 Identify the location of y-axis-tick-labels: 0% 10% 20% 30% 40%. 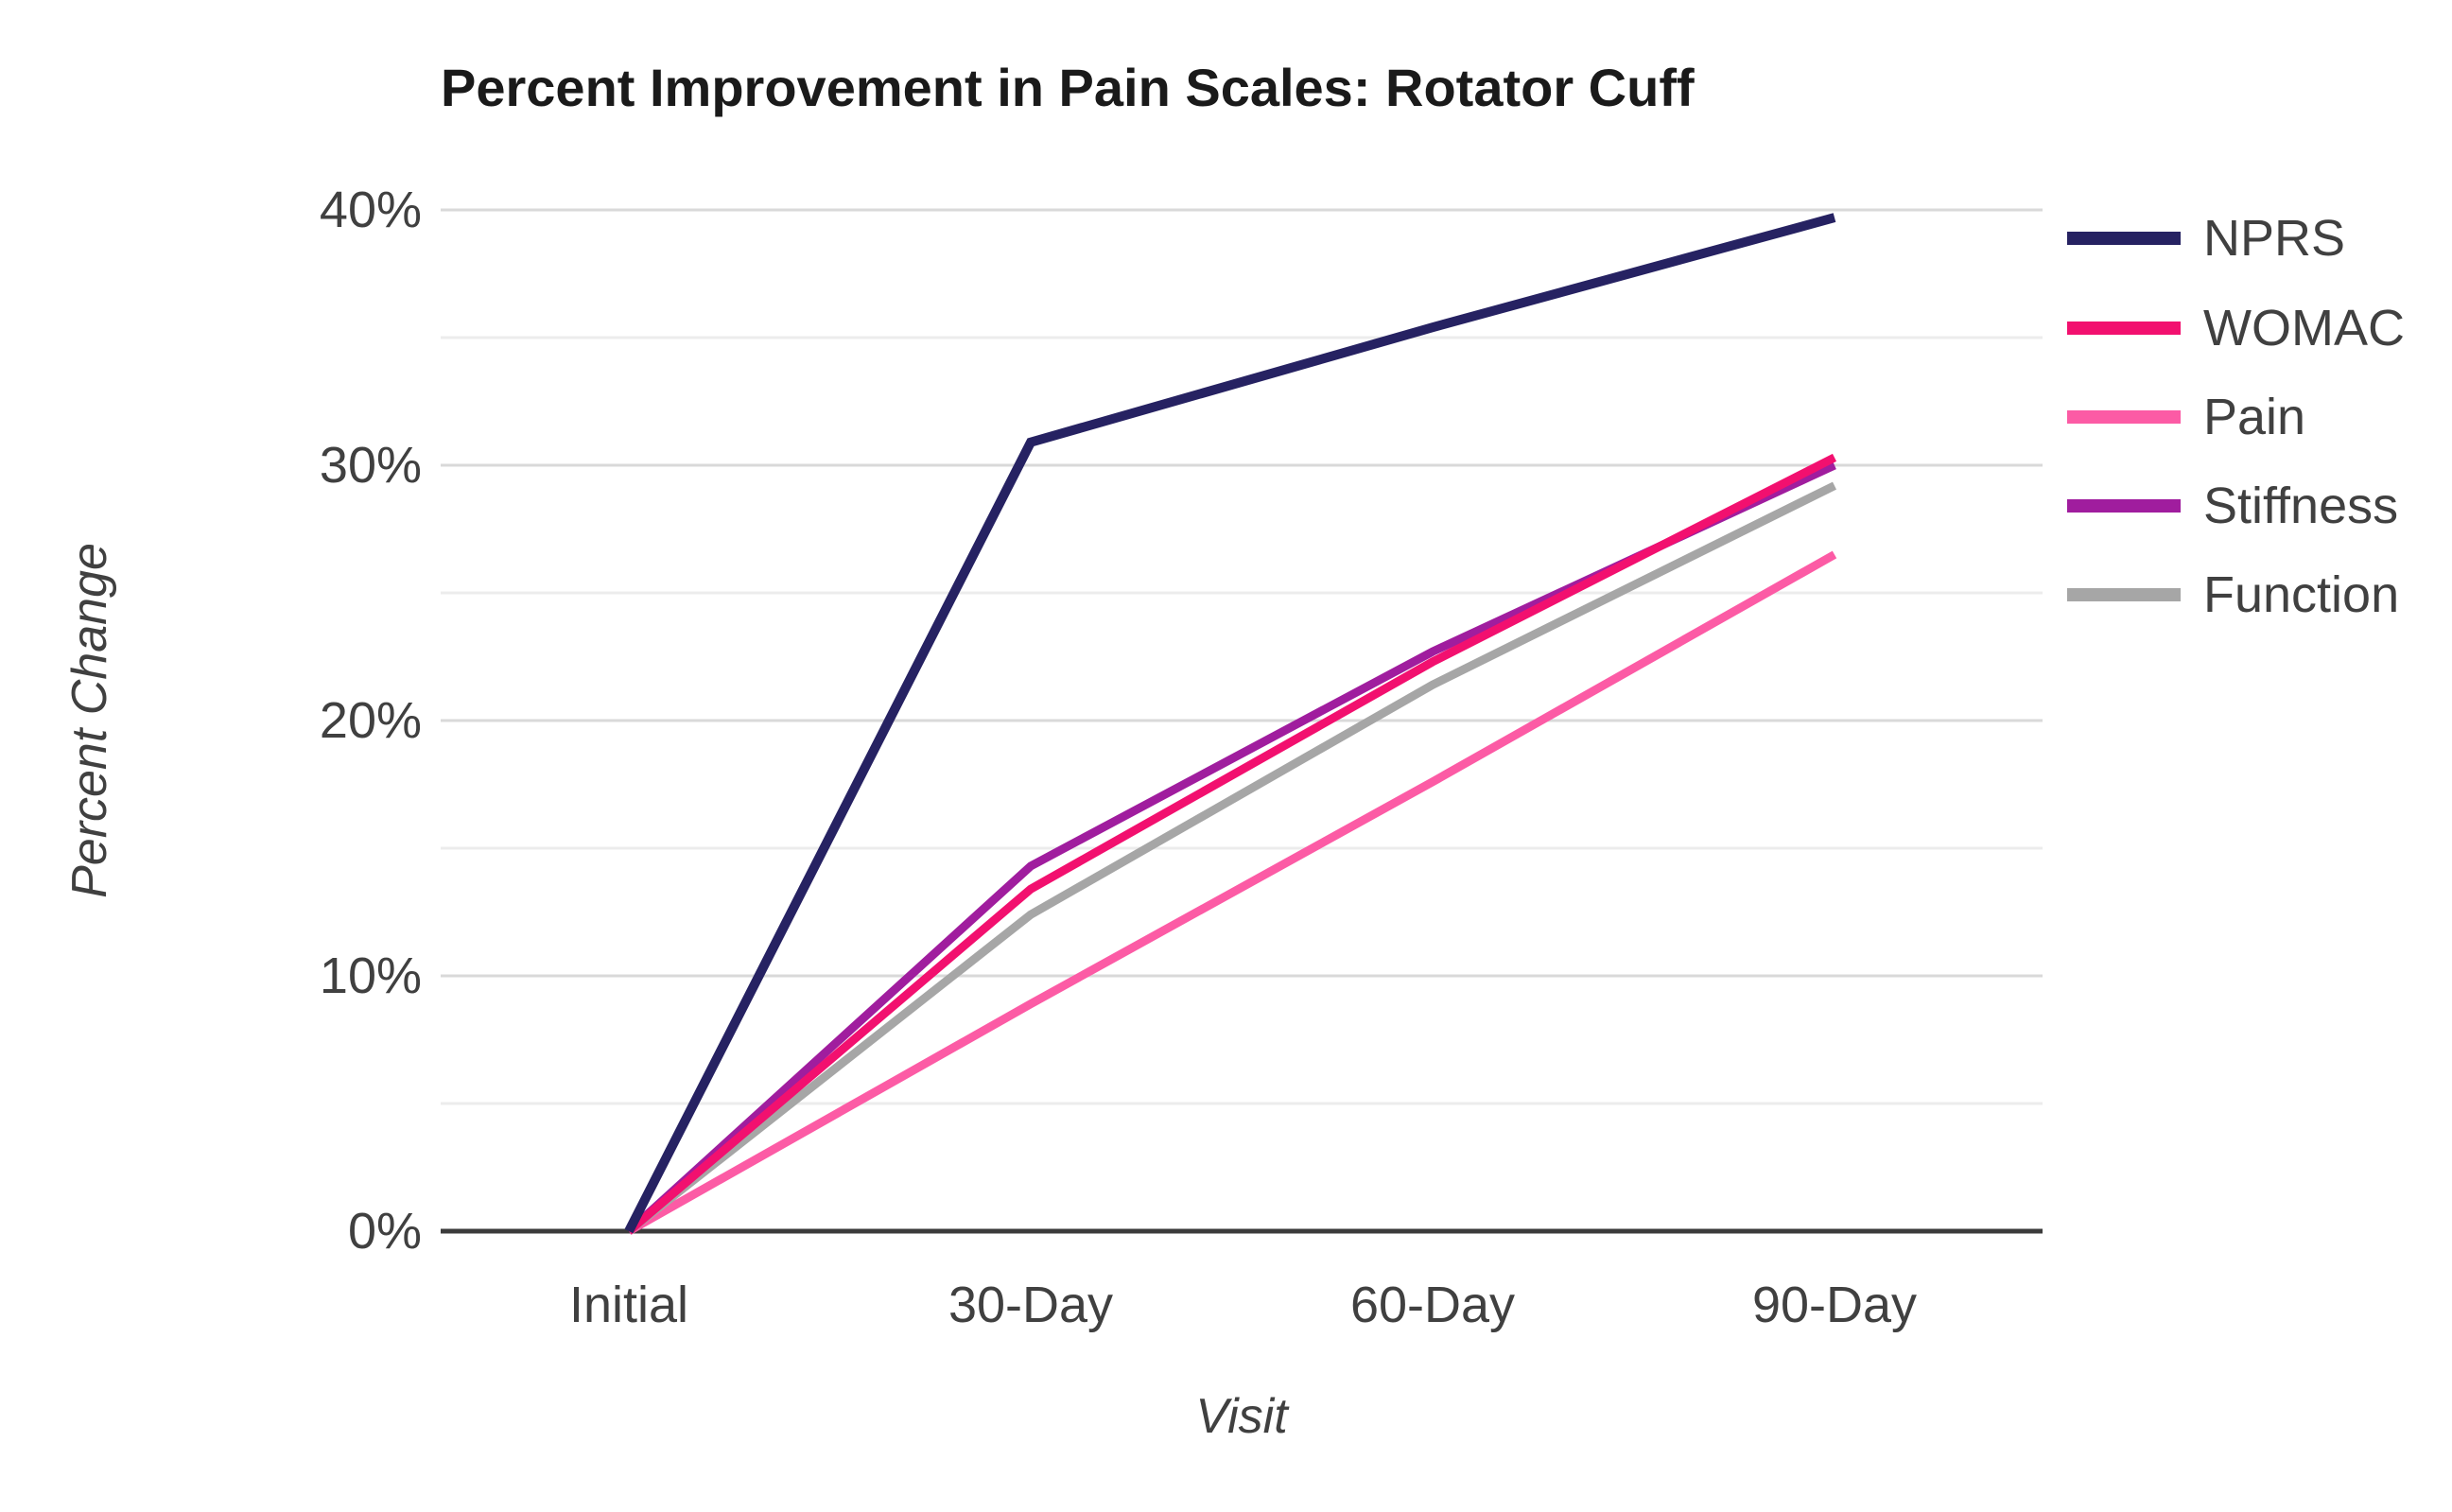
(371, 721).